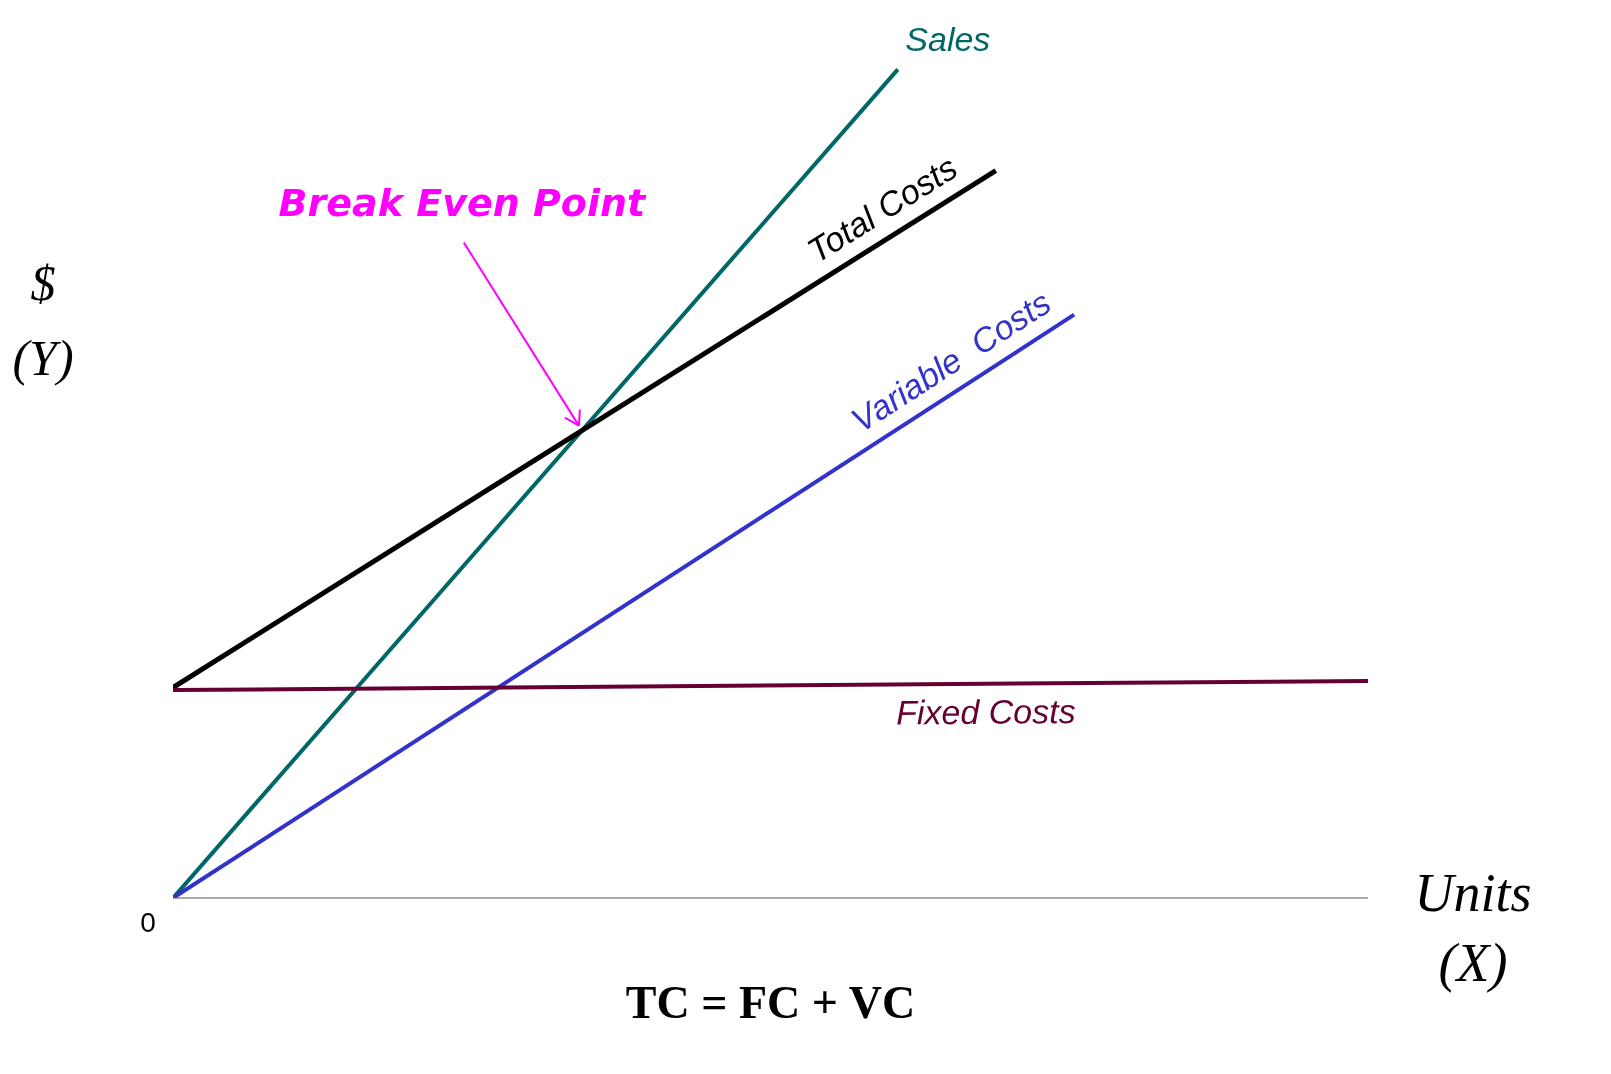 Image resolution: width=1611 pixels, height=1074 pixels. Describe the element at coordinates (948, 39) in the screenshot. I see `series-label: Sales` at that location.